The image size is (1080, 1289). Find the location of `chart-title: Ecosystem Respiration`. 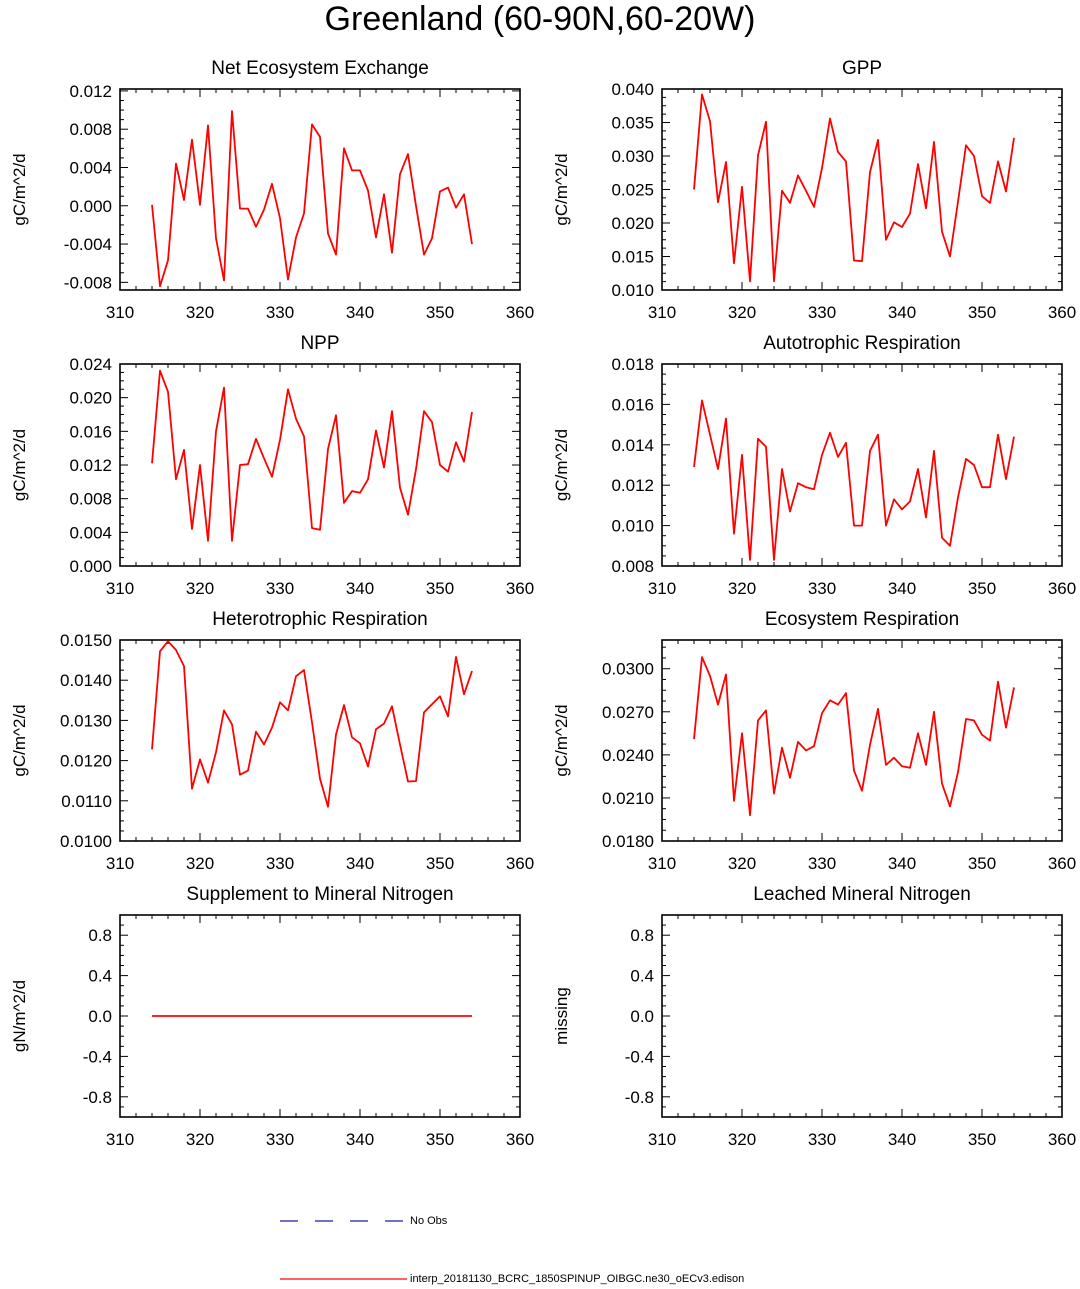

chart-title: Ecosystem Respiration is located at coordinates (862, 619).